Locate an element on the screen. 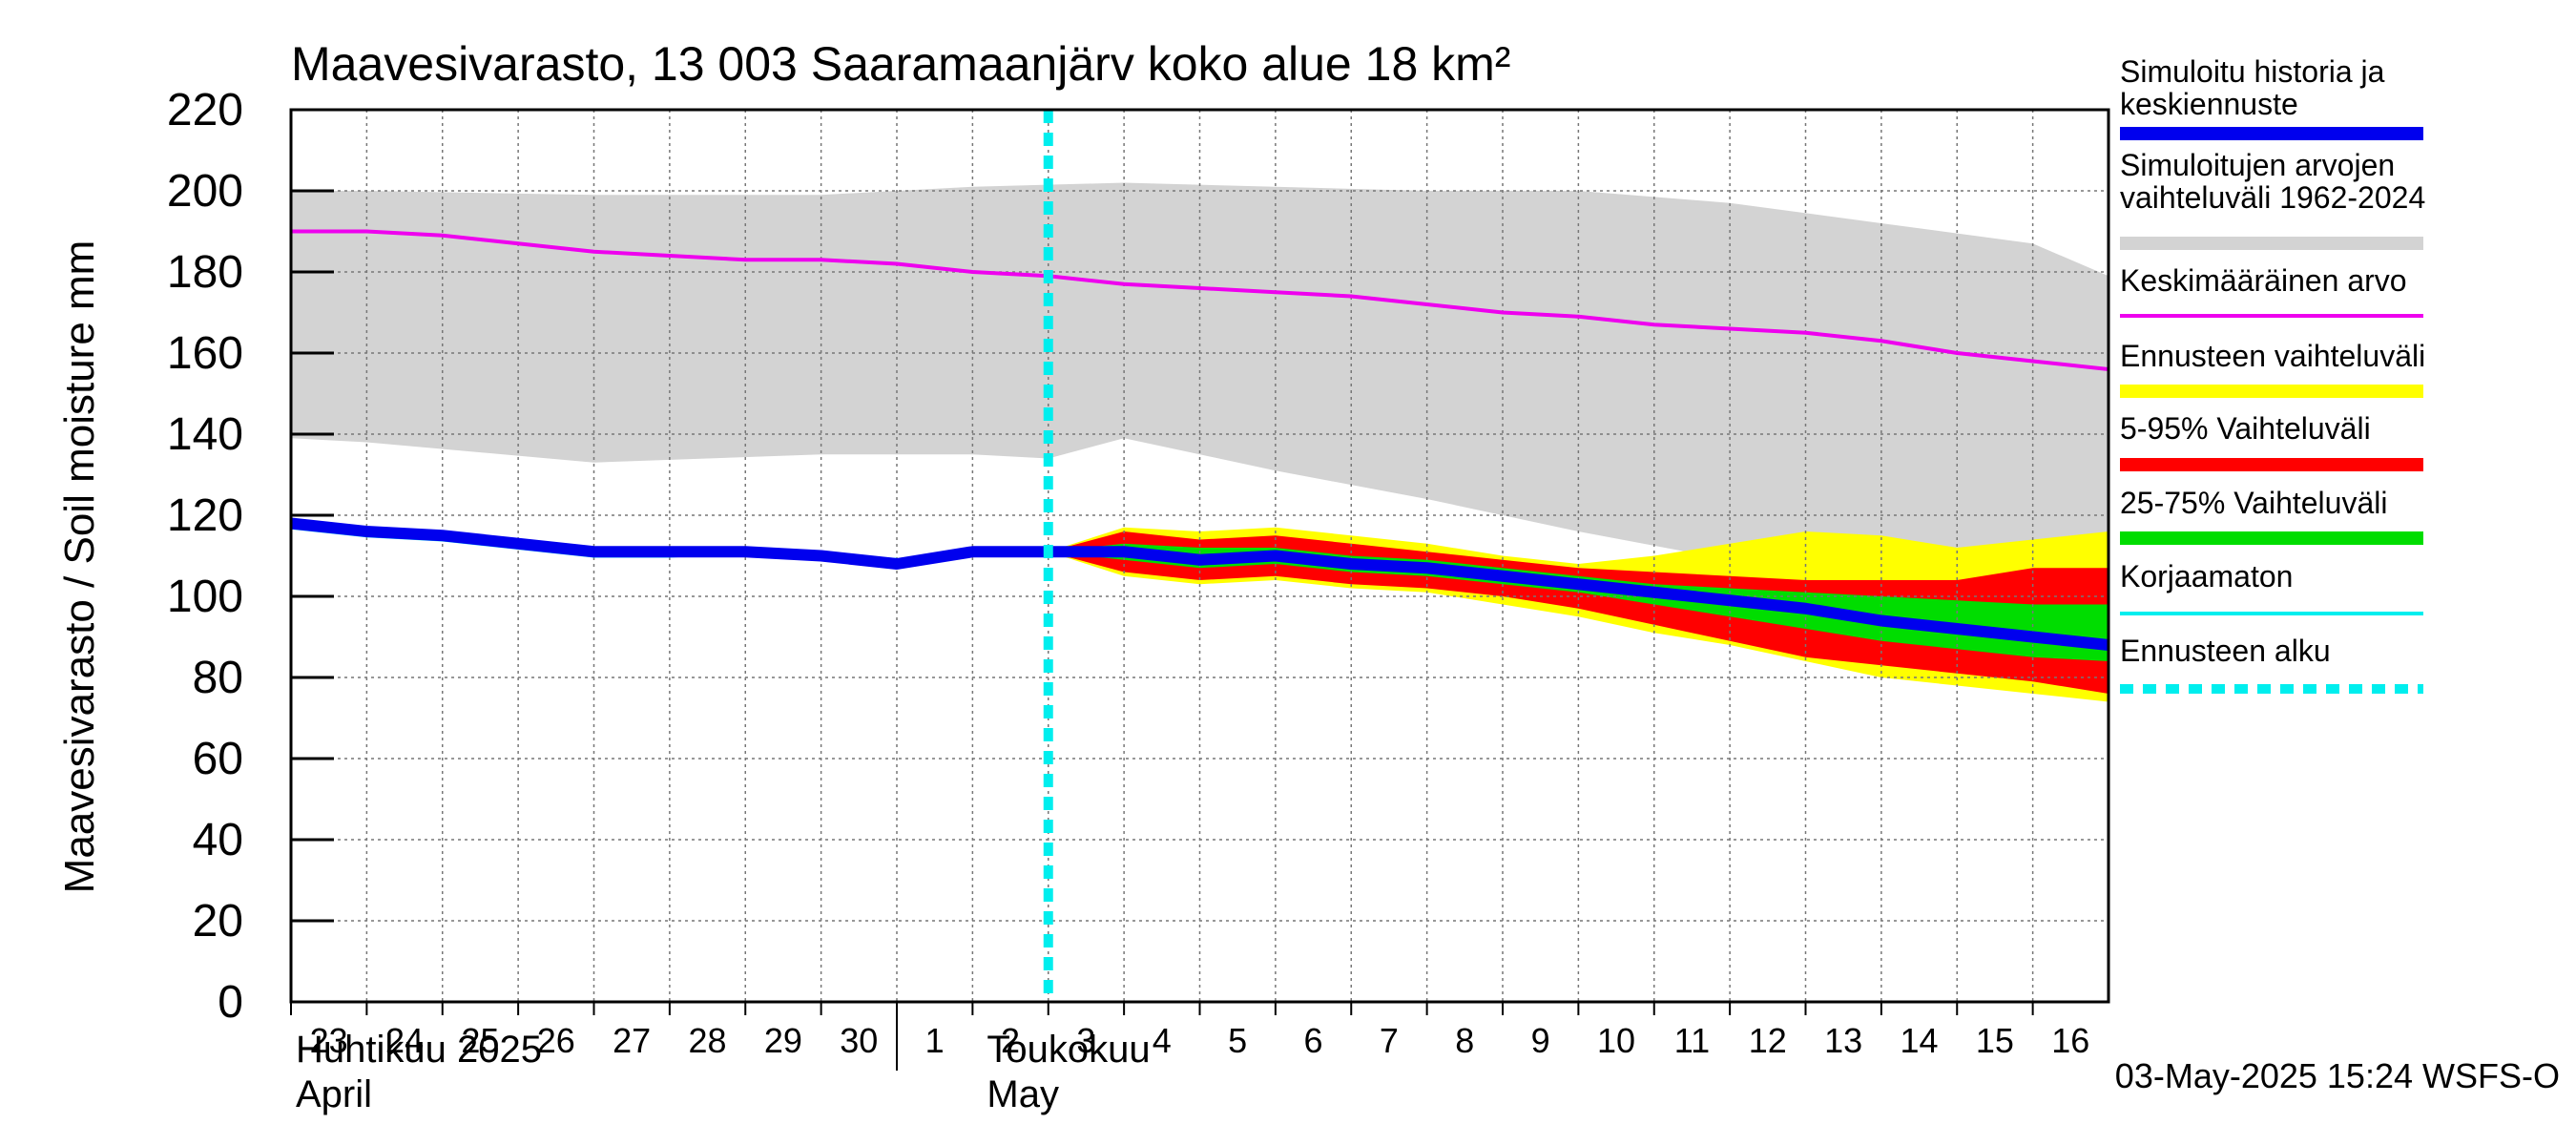 This screenshot has height=1145, width=2576. x-tick-label: 30 is located at coordinates (859, 1040).